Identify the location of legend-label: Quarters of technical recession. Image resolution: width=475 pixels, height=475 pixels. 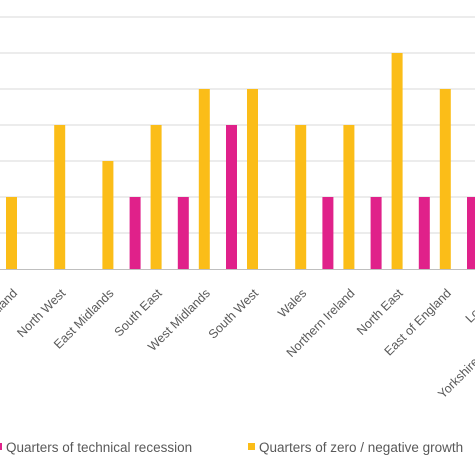
(99, 447).